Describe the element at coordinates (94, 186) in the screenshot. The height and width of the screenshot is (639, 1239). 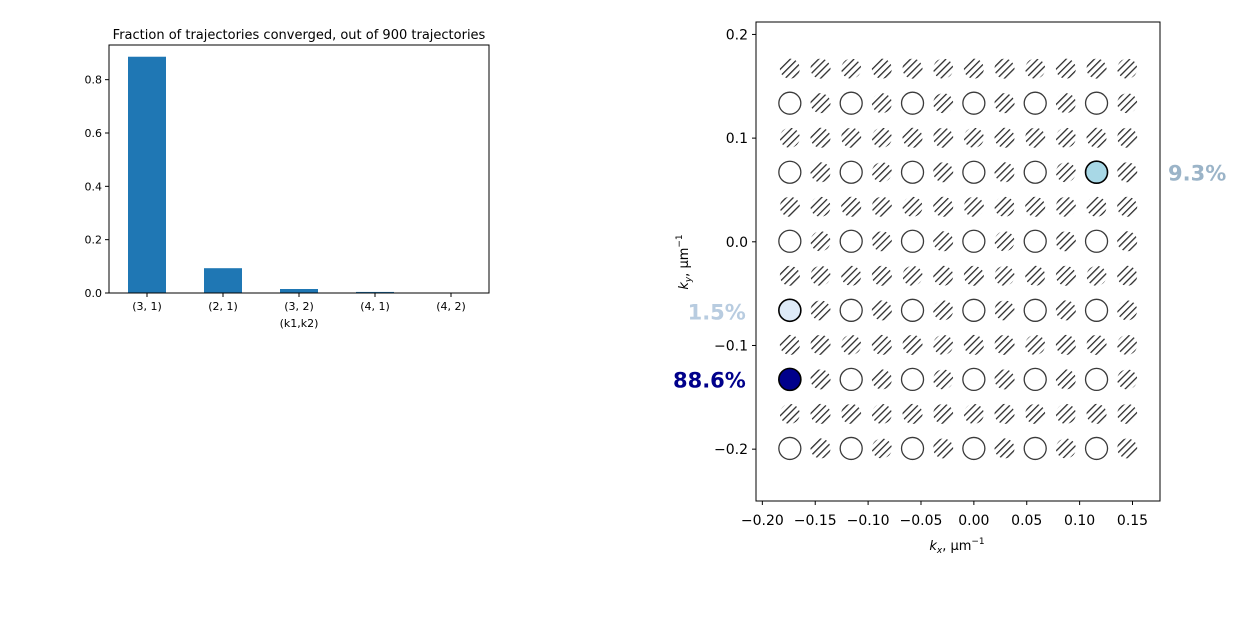
I see `bar-y-tick-label-2: 0.4` at that location.